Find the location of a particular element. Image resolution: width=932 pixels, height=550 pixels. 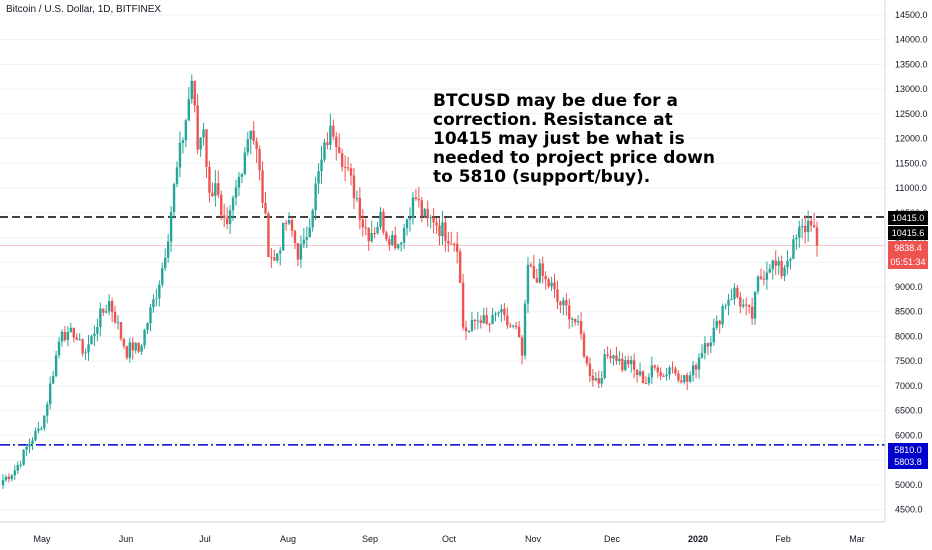

support-price-tag: 5810.0 is located at coordinates (908, 450).